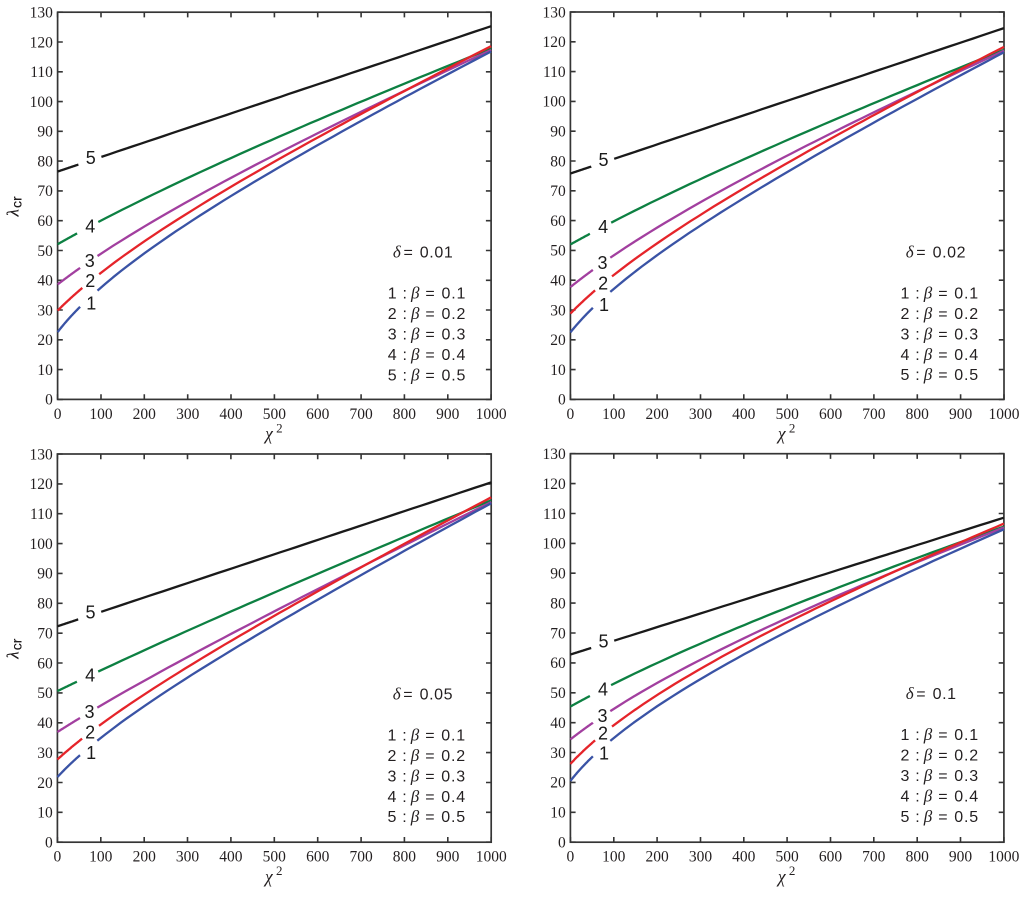 This screenshot has height=897, width=1027. What do you see at coordinates (788, 414) in the screenshot?
I see `svg-text: 500` at bounding box center [788, 414].